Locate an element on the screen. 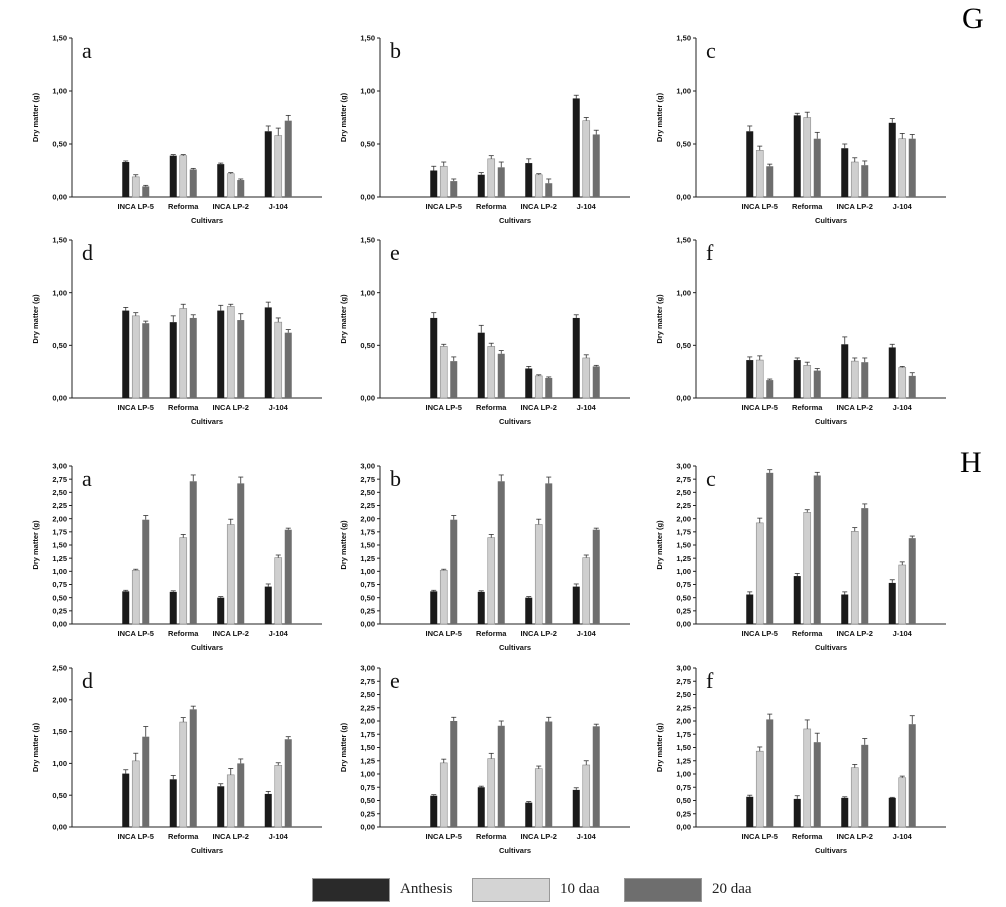  chart-h-d-x-axis-label: Cultivars is located at coordinates (207, 850).